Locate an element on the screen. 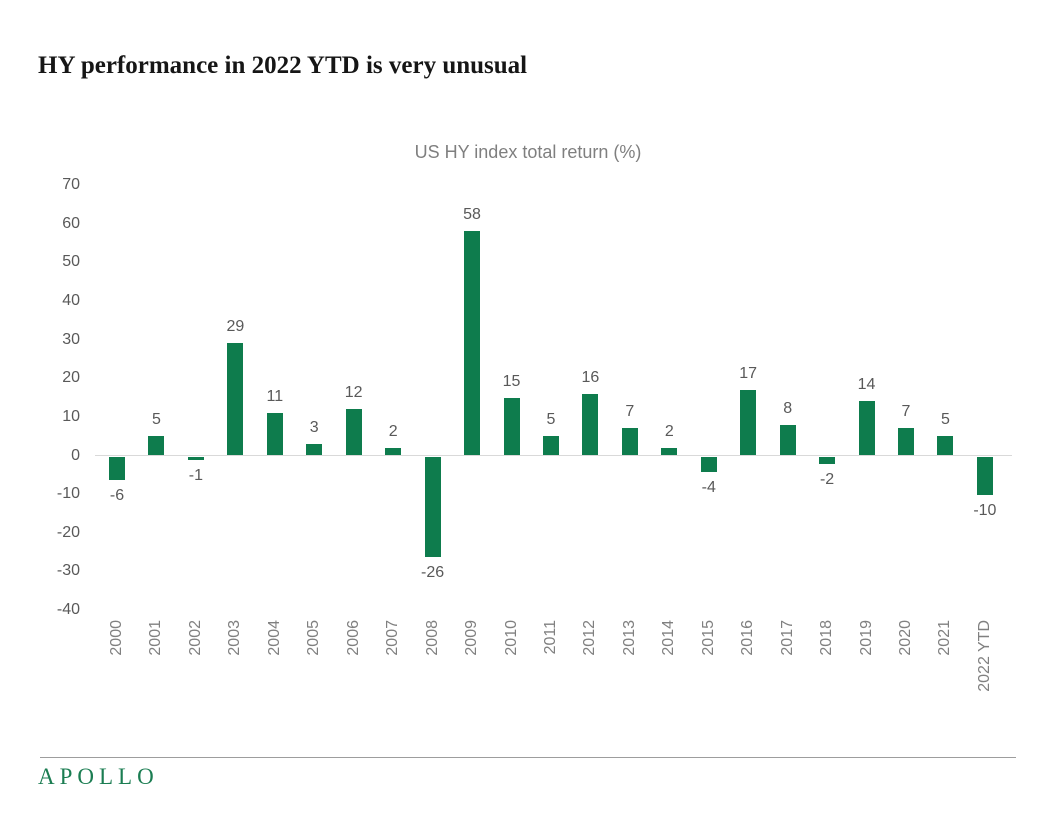  bar-value-label: -10 is located at coordinates (985, 511).